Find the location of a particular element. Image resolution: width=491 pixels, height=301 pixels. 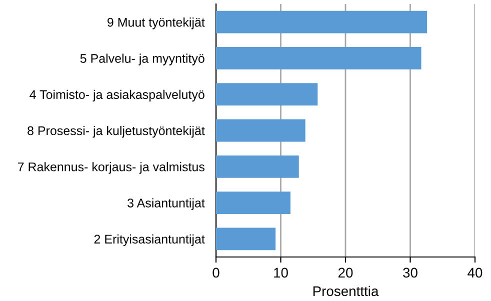

y-tick-label: 9 Muut työntekijät is located at coordinates (156, 24).